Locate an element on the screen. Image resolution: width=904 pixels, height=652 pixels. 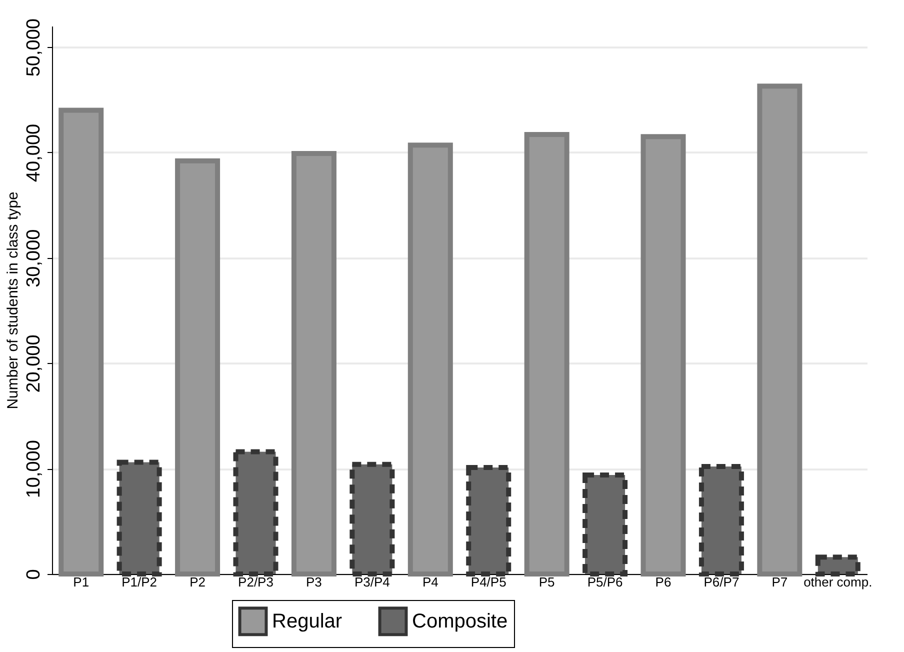
x-tick-label: P5/P6 is located at coordinates (605, 582).